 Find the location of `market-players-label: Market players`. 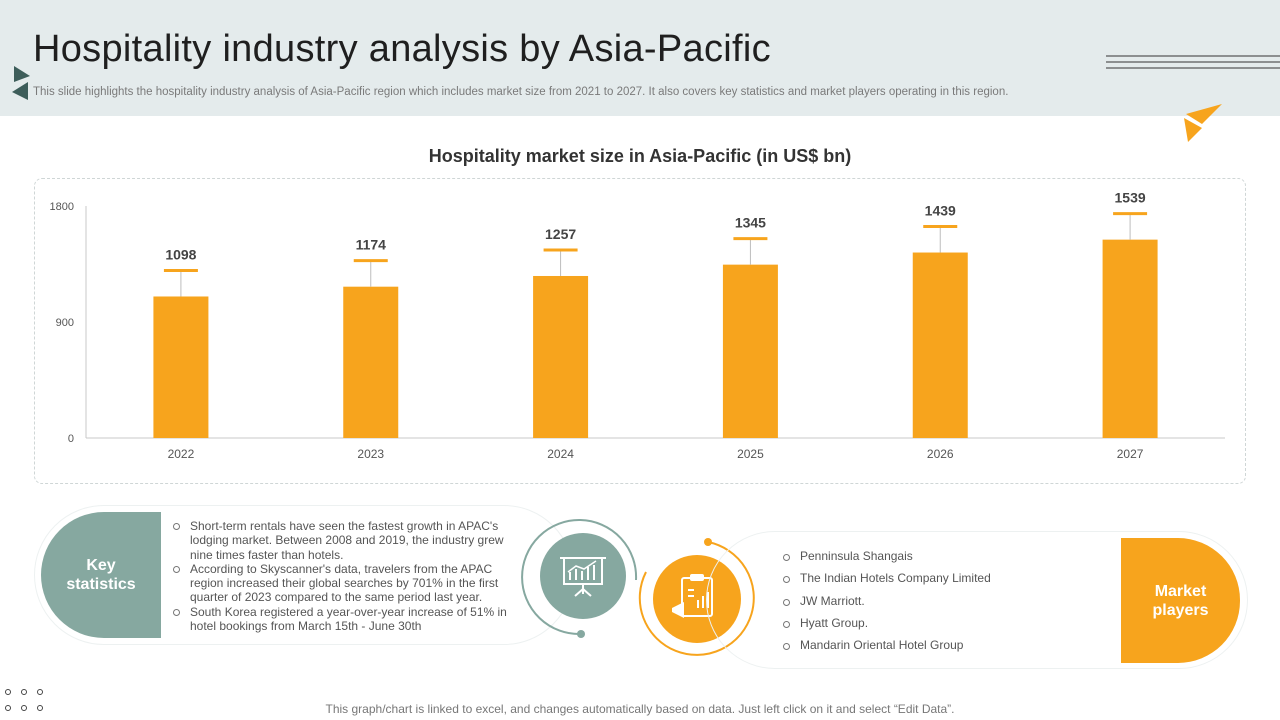

market-players-label: Market players is located at coordinates (1180, 600).